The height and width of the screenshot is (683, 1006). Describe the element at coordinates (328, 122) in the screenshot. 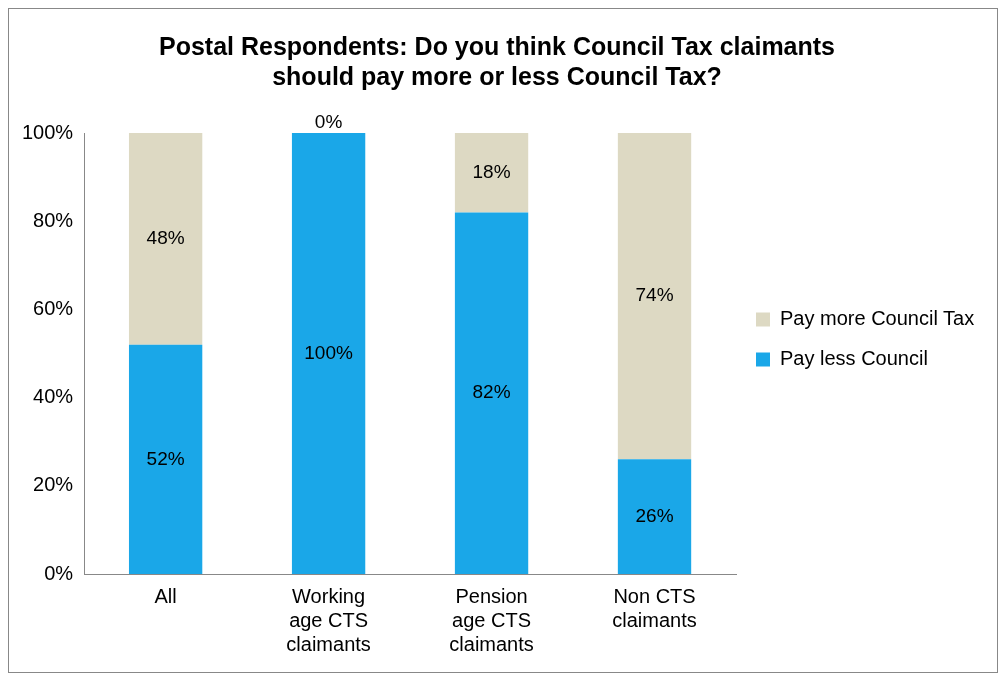

I see `data-label: 0%` at that location.